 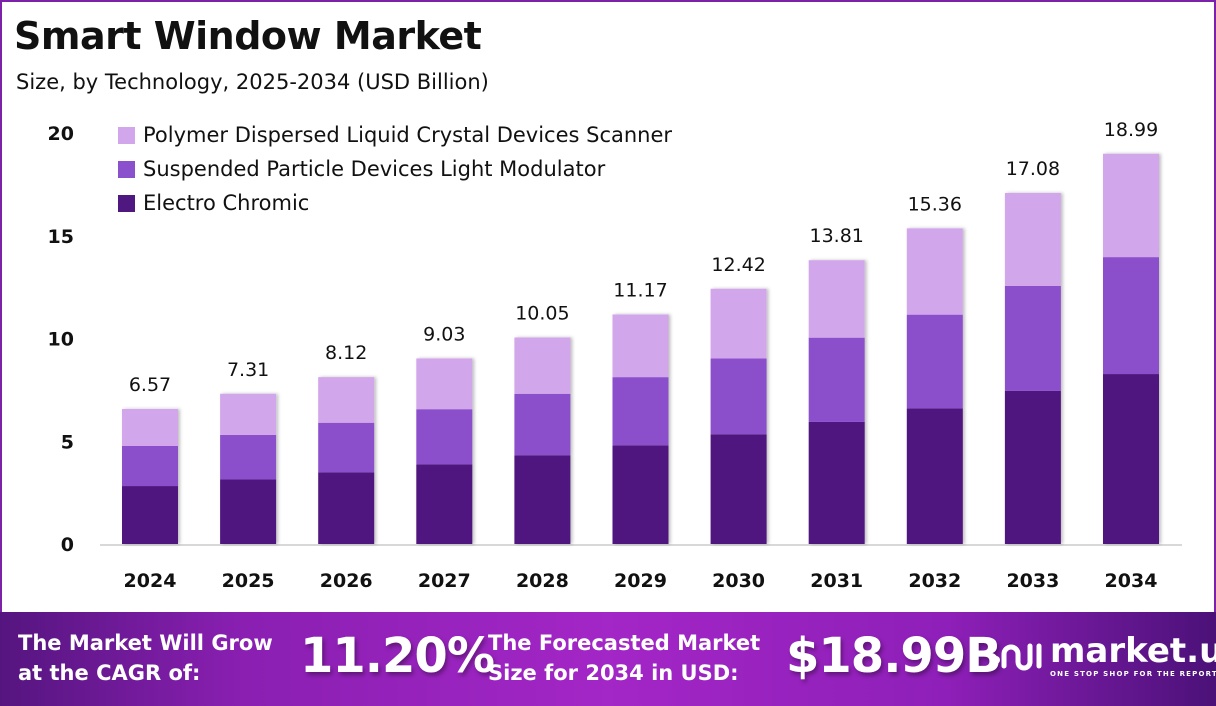 What do you see at coordinates (444, 437) in the screenshot?
I see `bar-segment-spd-2027` at bounding box center [444, 437].